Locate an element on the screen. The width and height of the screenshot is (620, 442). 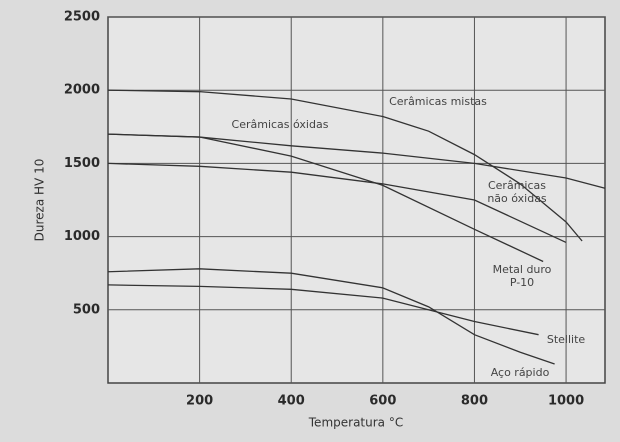
x-tick-label: 800 is located at coordinates (474, 401).